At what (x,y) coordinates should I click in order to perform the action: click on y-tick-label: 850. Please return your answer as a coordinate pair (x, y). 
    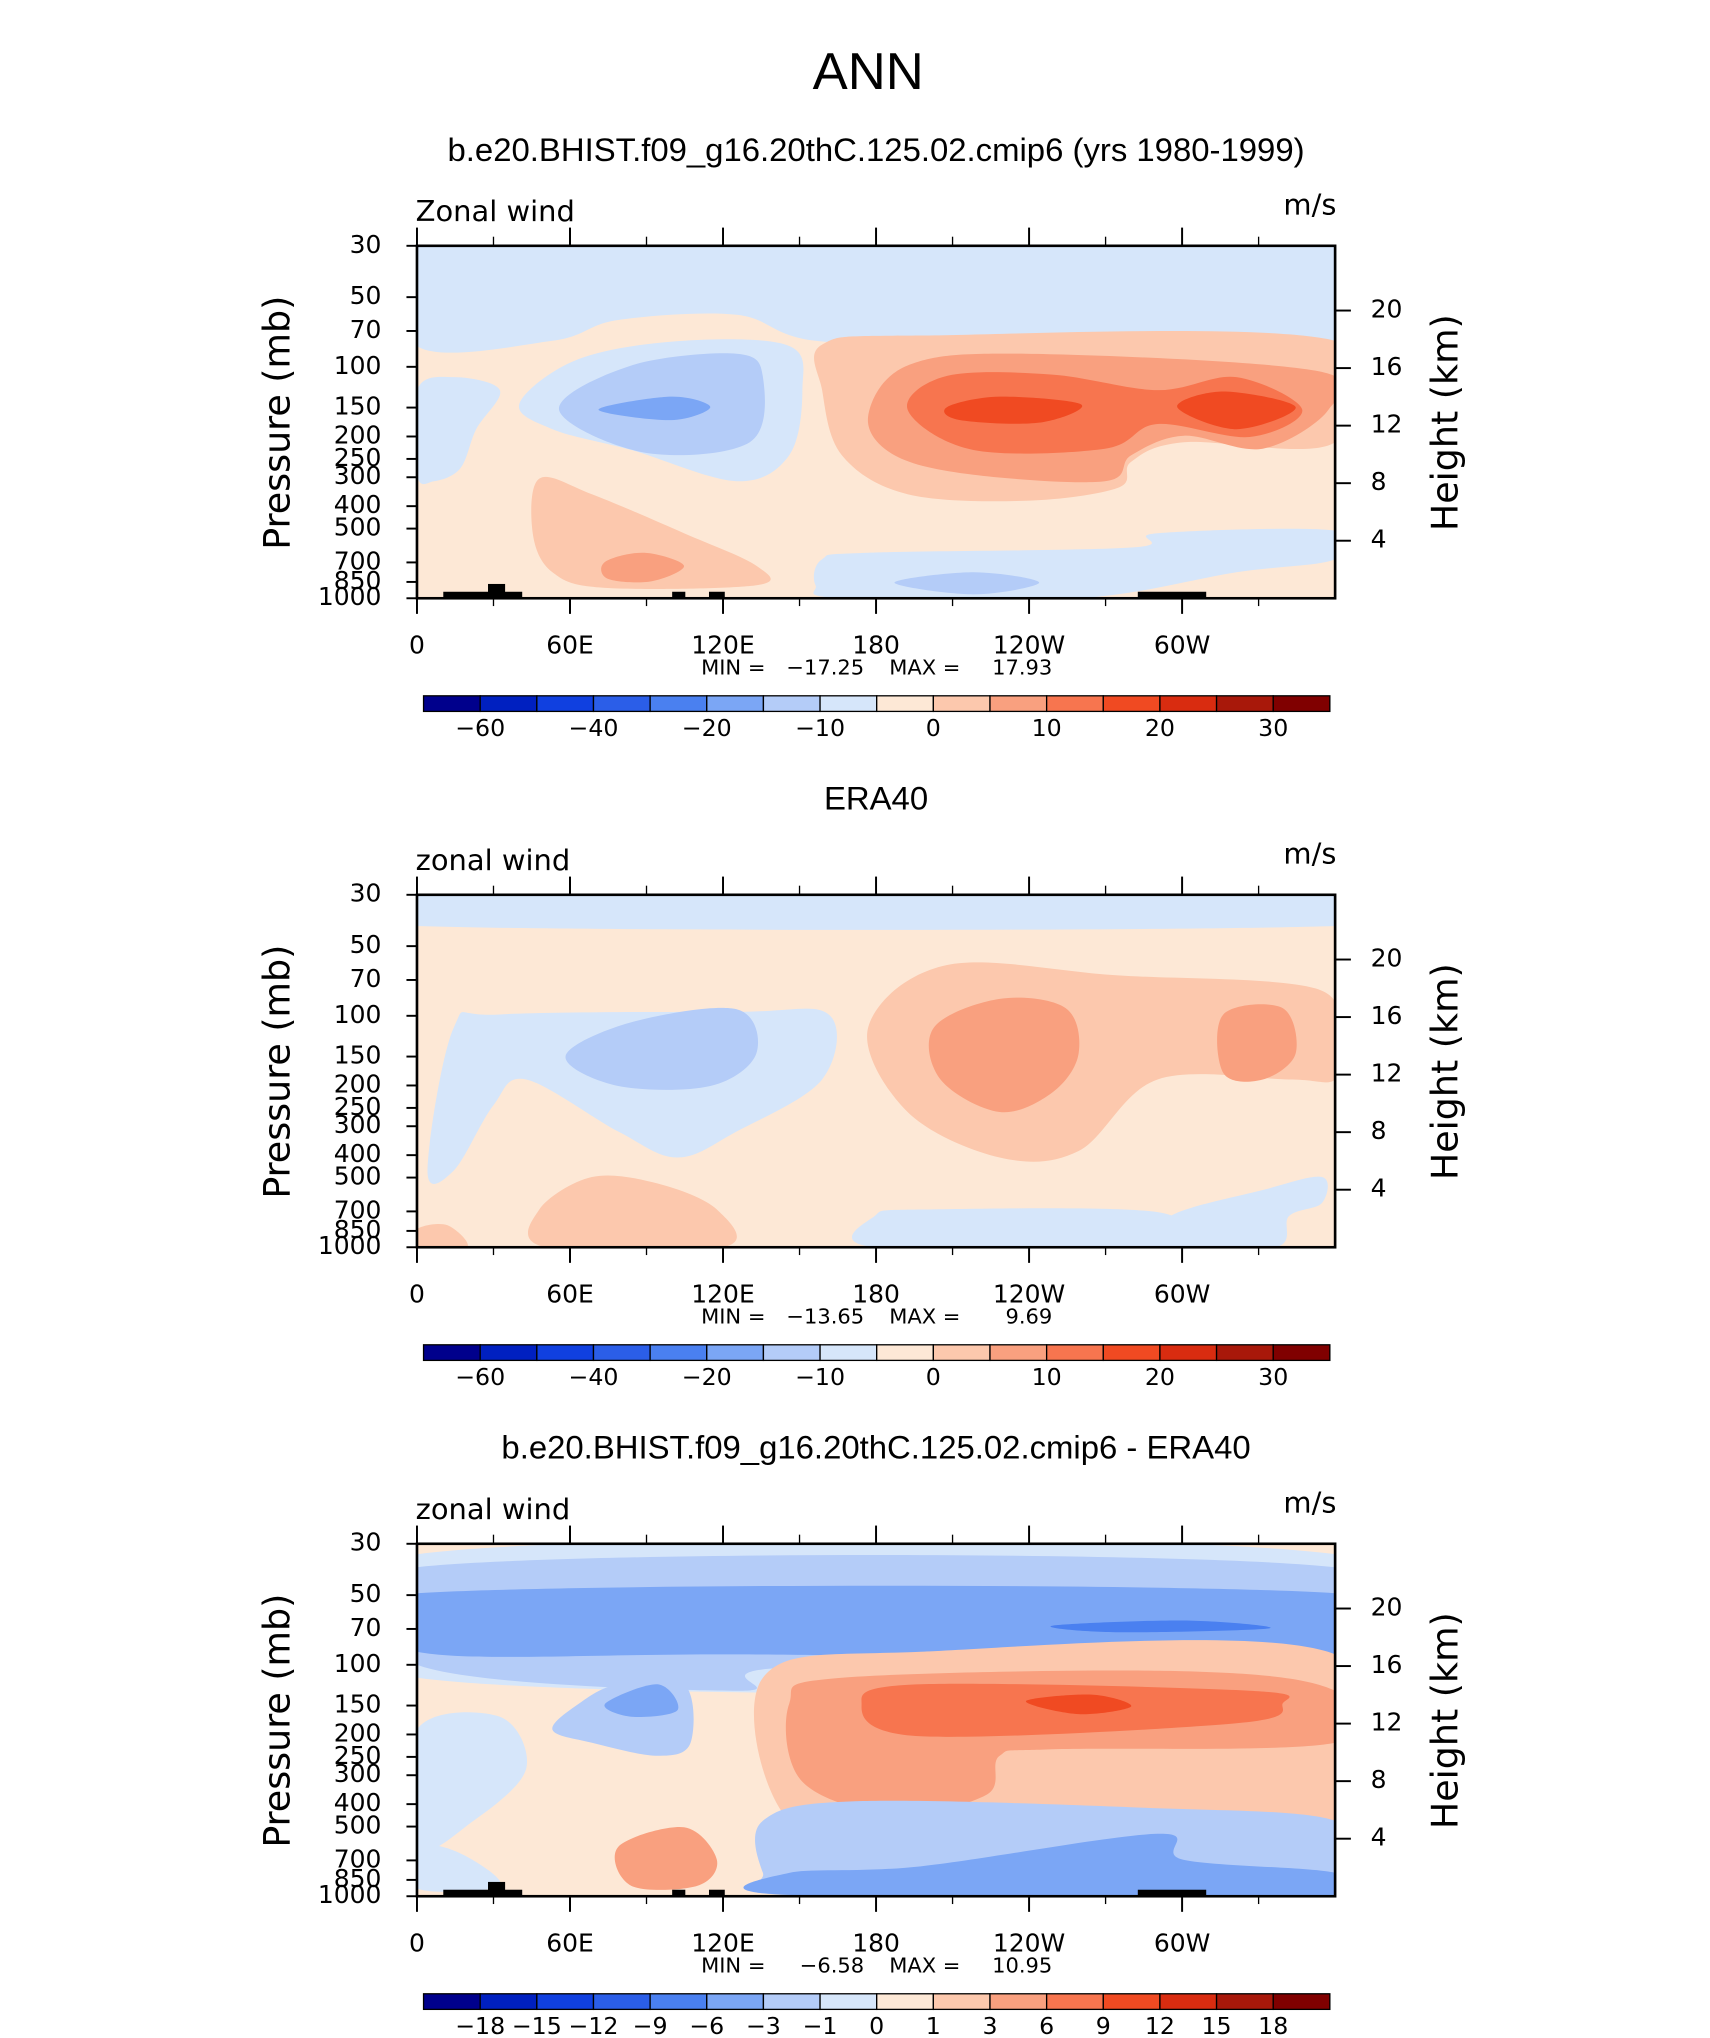
    Looking at the image, I should click on (358, 1229).